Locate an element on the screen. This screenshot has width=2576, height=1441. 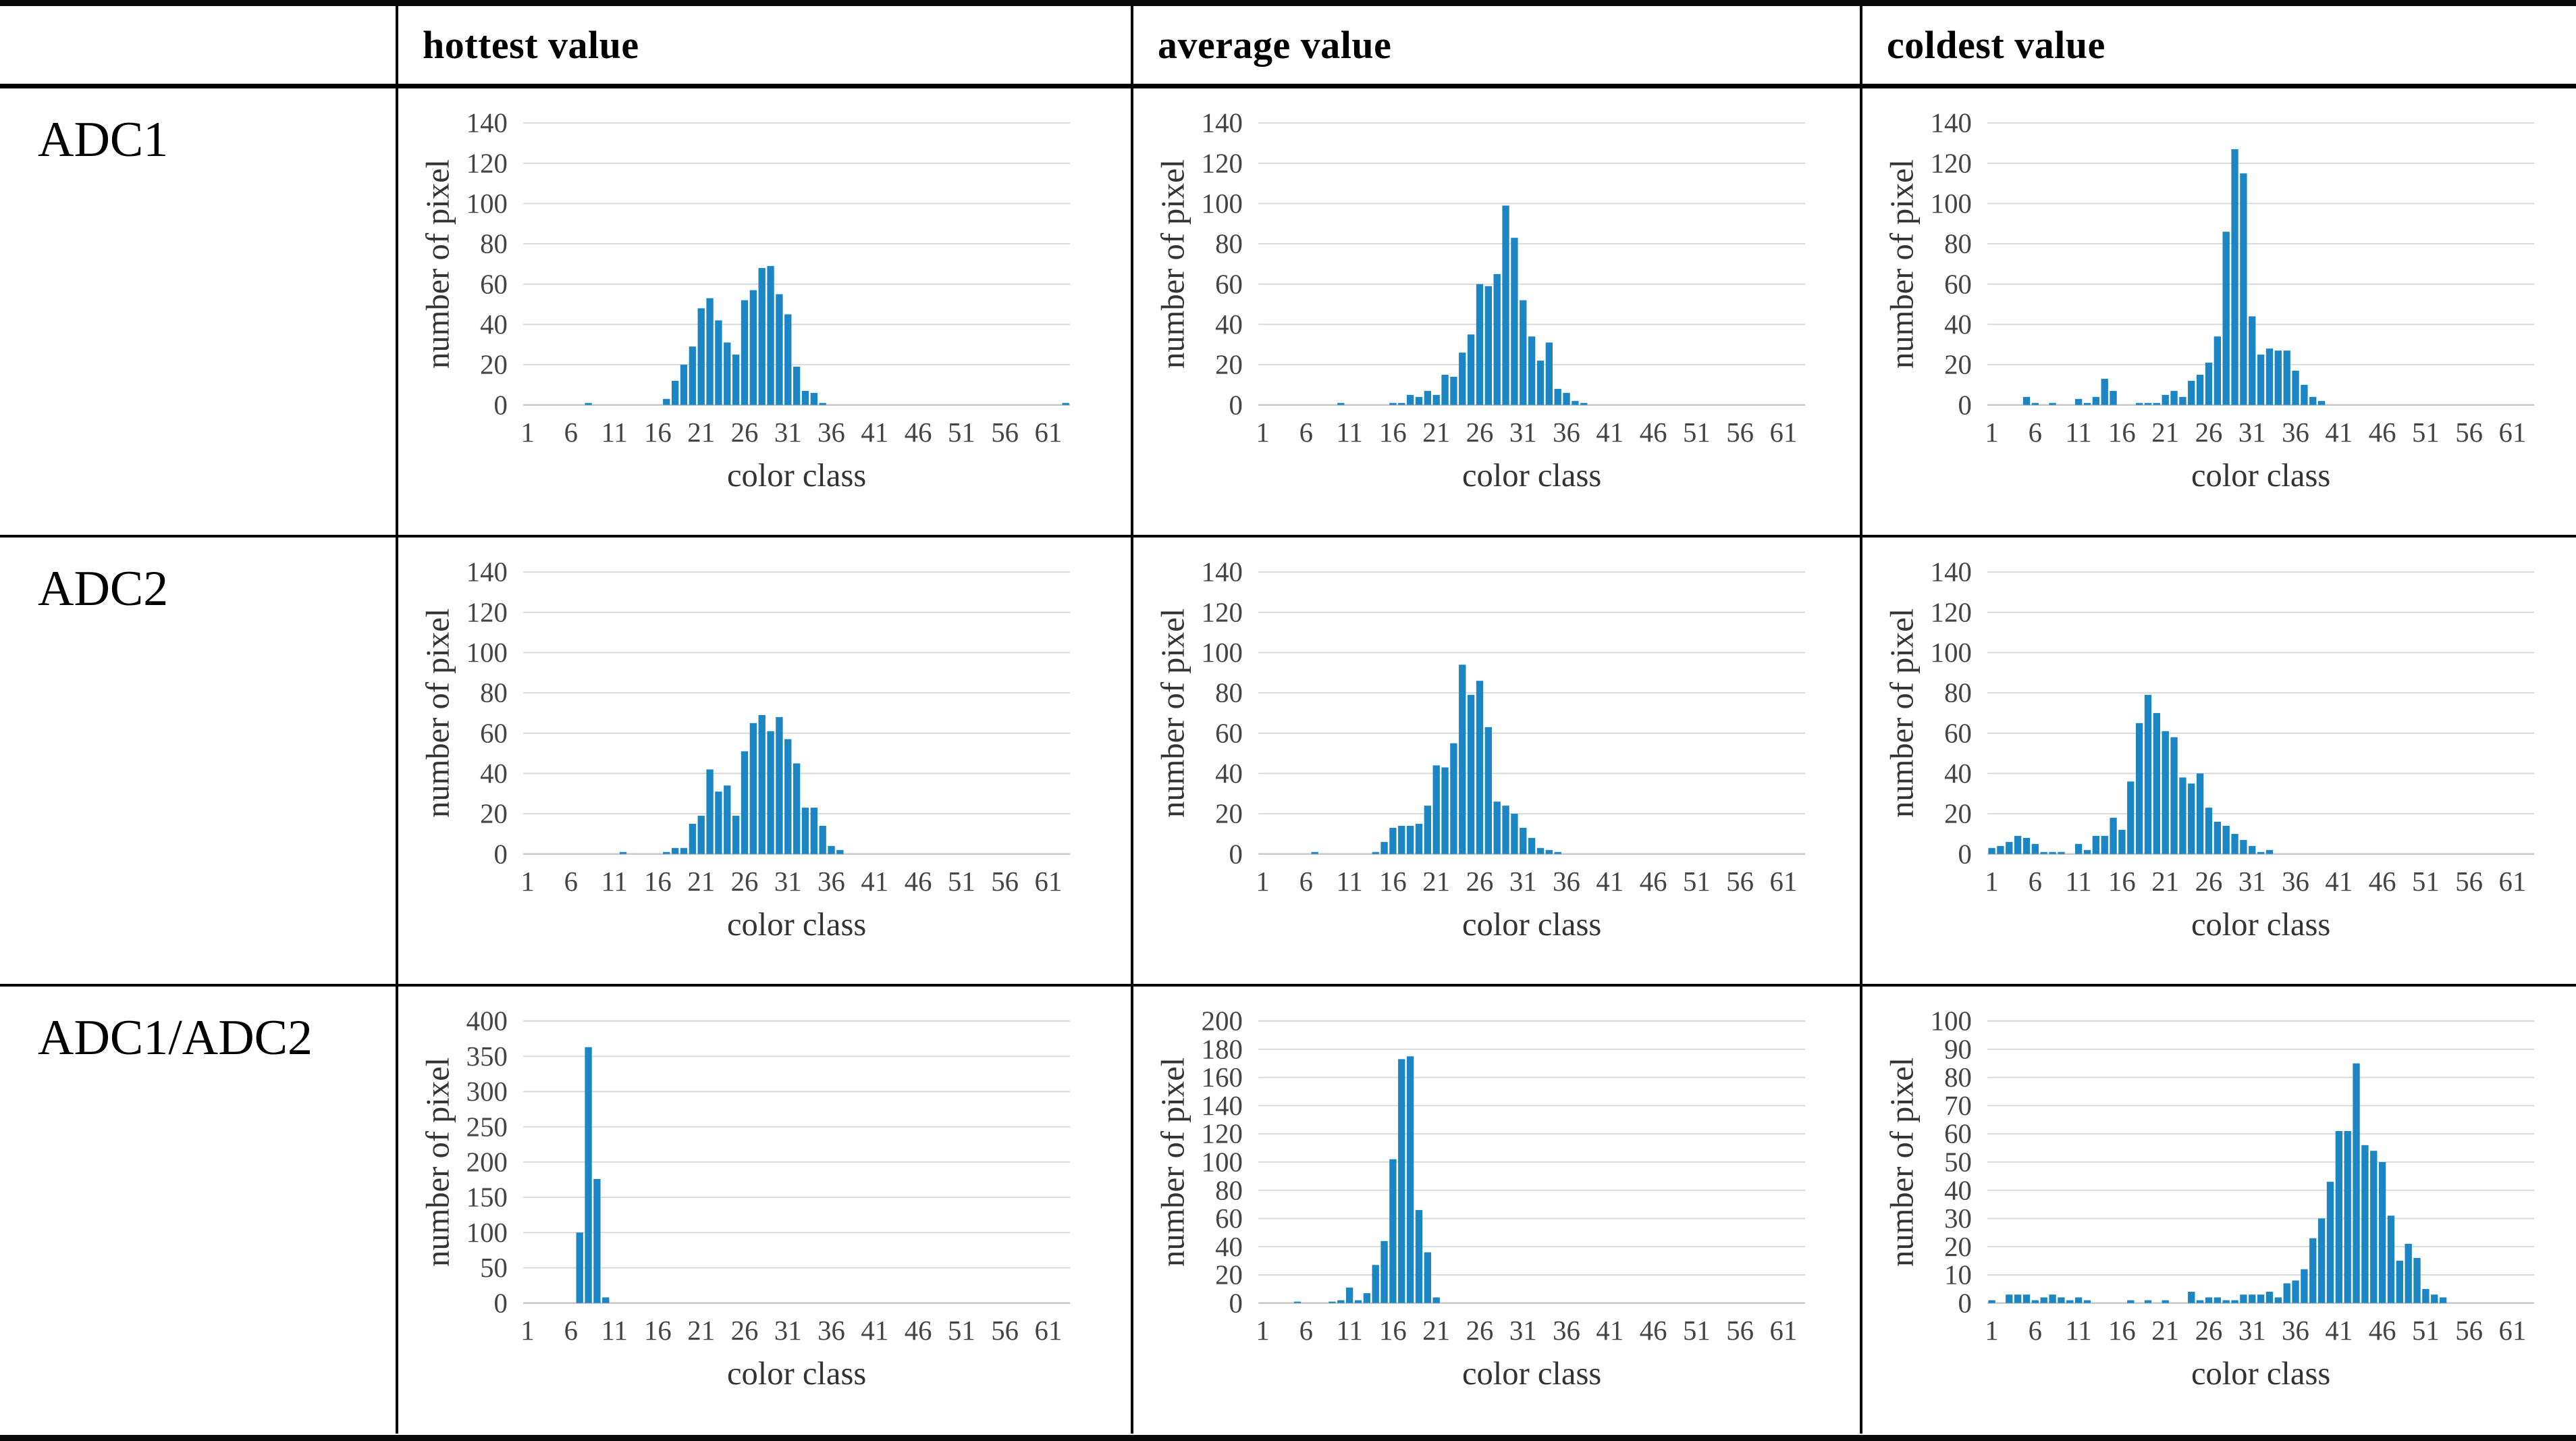
y-tick-label: 70 is located at coordinates (1958, 1106).